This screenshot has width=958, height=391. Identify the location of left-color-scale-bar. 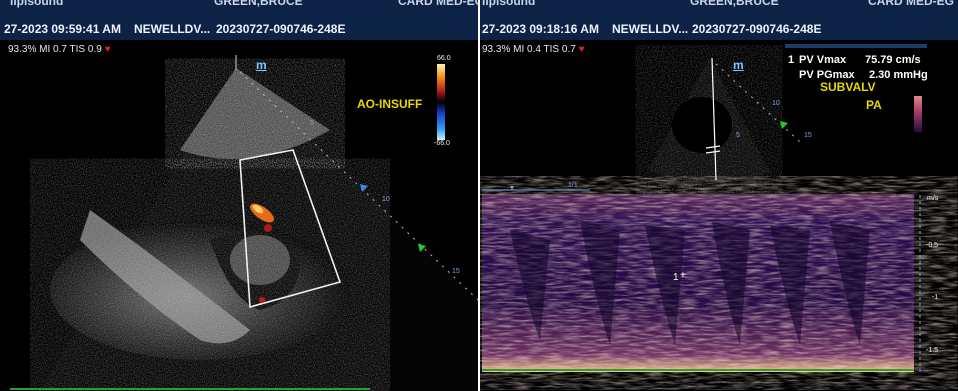
(441, 102).